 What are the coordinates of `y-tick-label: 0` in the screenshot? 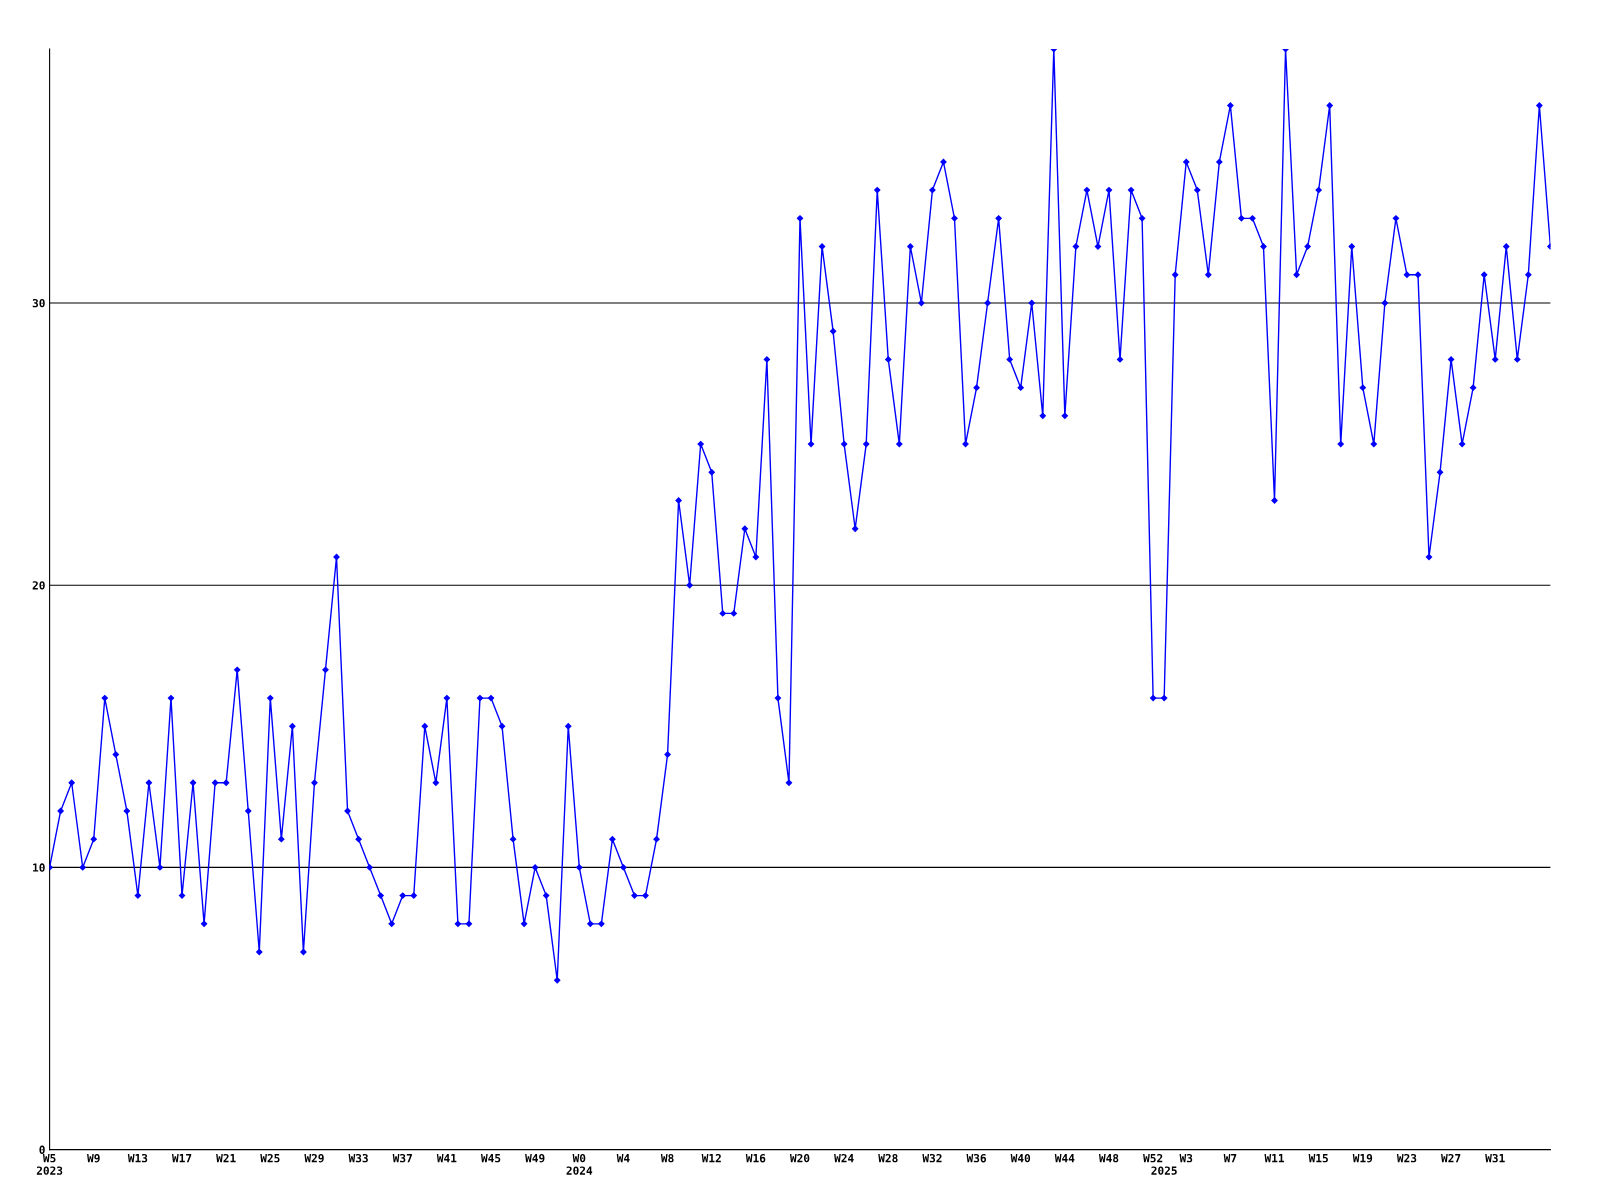 It's located at (42, 1149).